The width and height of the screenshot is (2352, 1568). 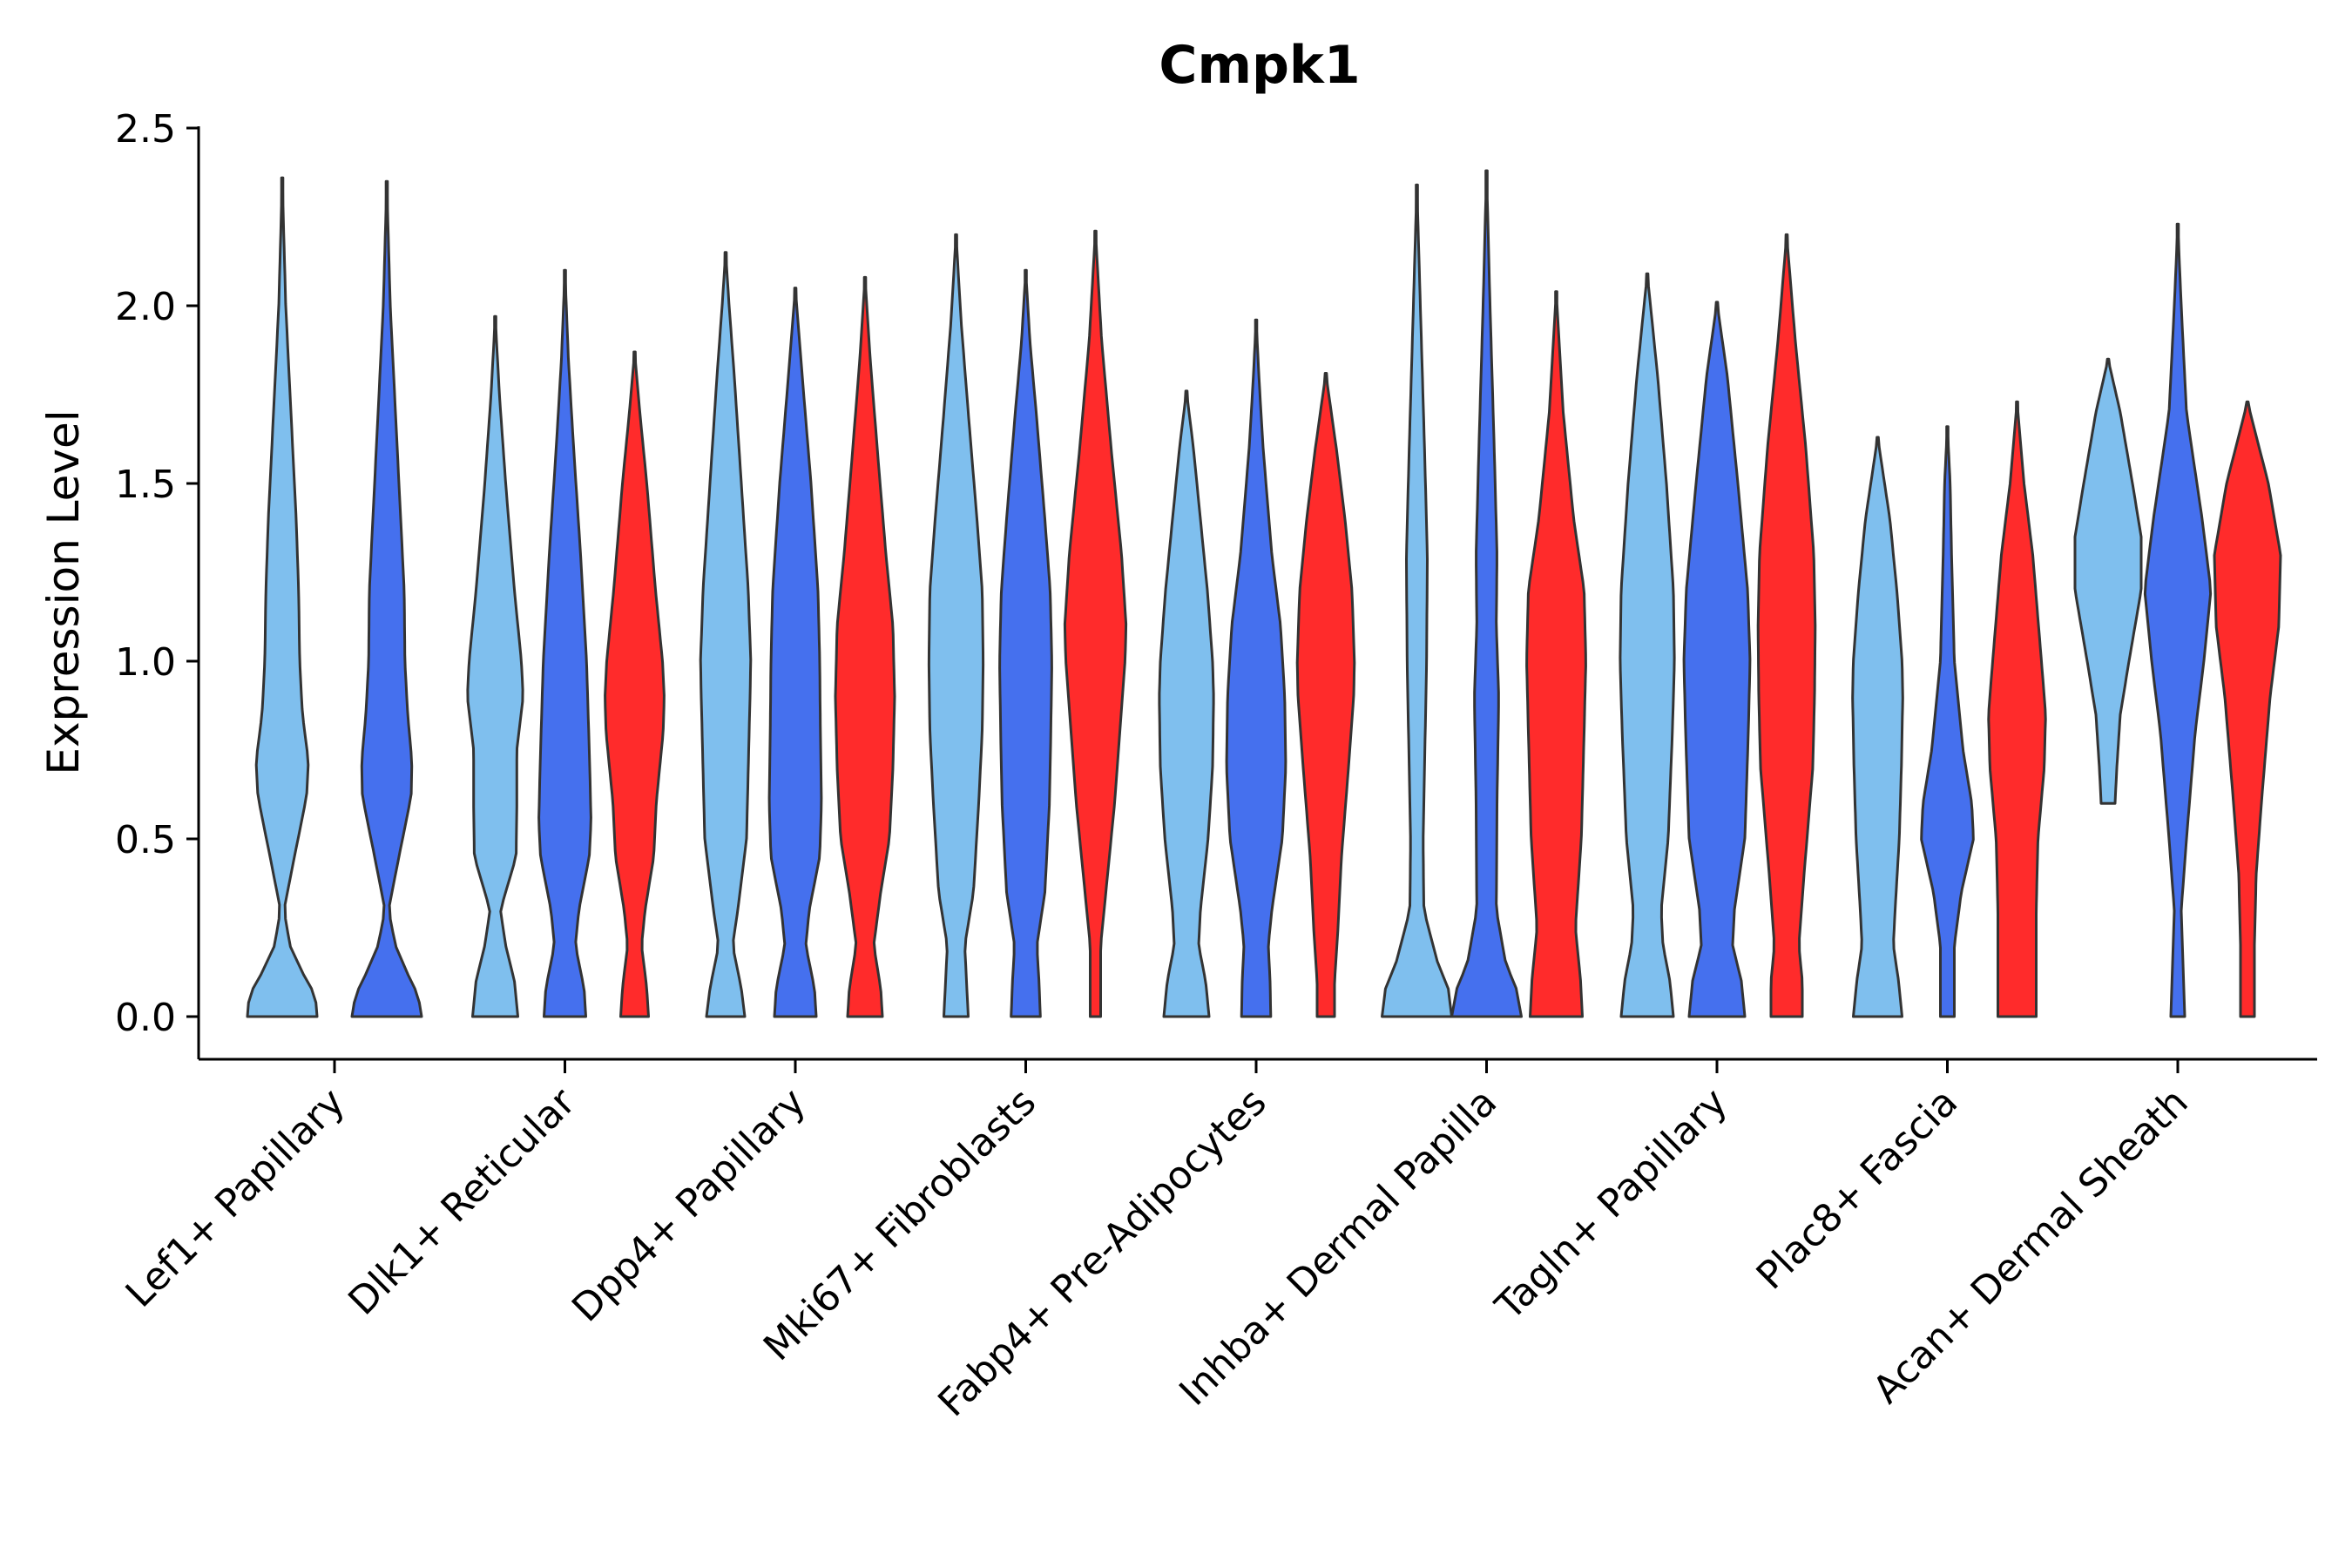 I want to click on x-category-label: Dlk1+ Reticular, so click(x=462, y=1201).